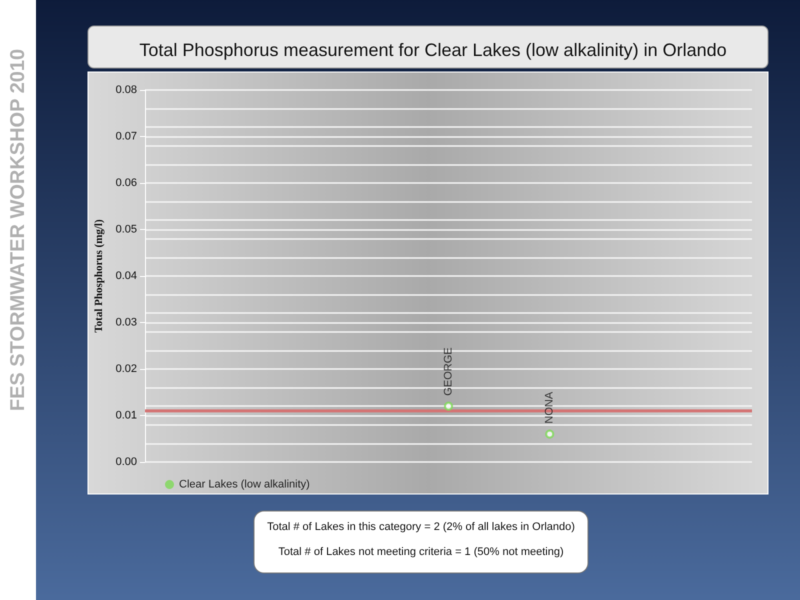  I want to click on text: FES STORMWATER WORKSHOP 2010, so click(18, 230).